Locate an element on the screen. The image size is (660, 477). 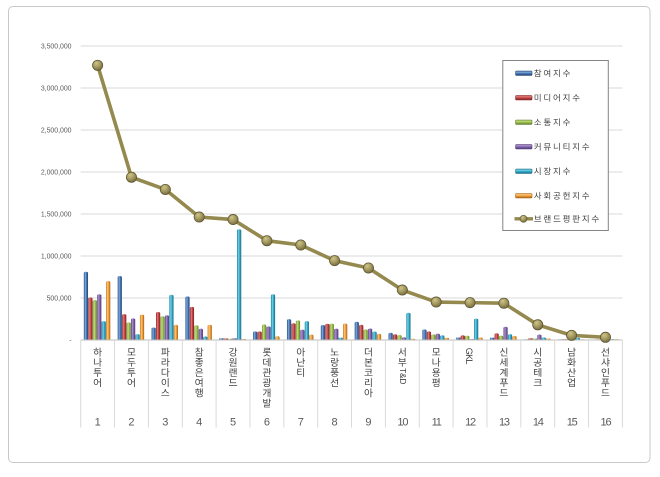
svg-text: 13 is located at coordinates (504, 422).